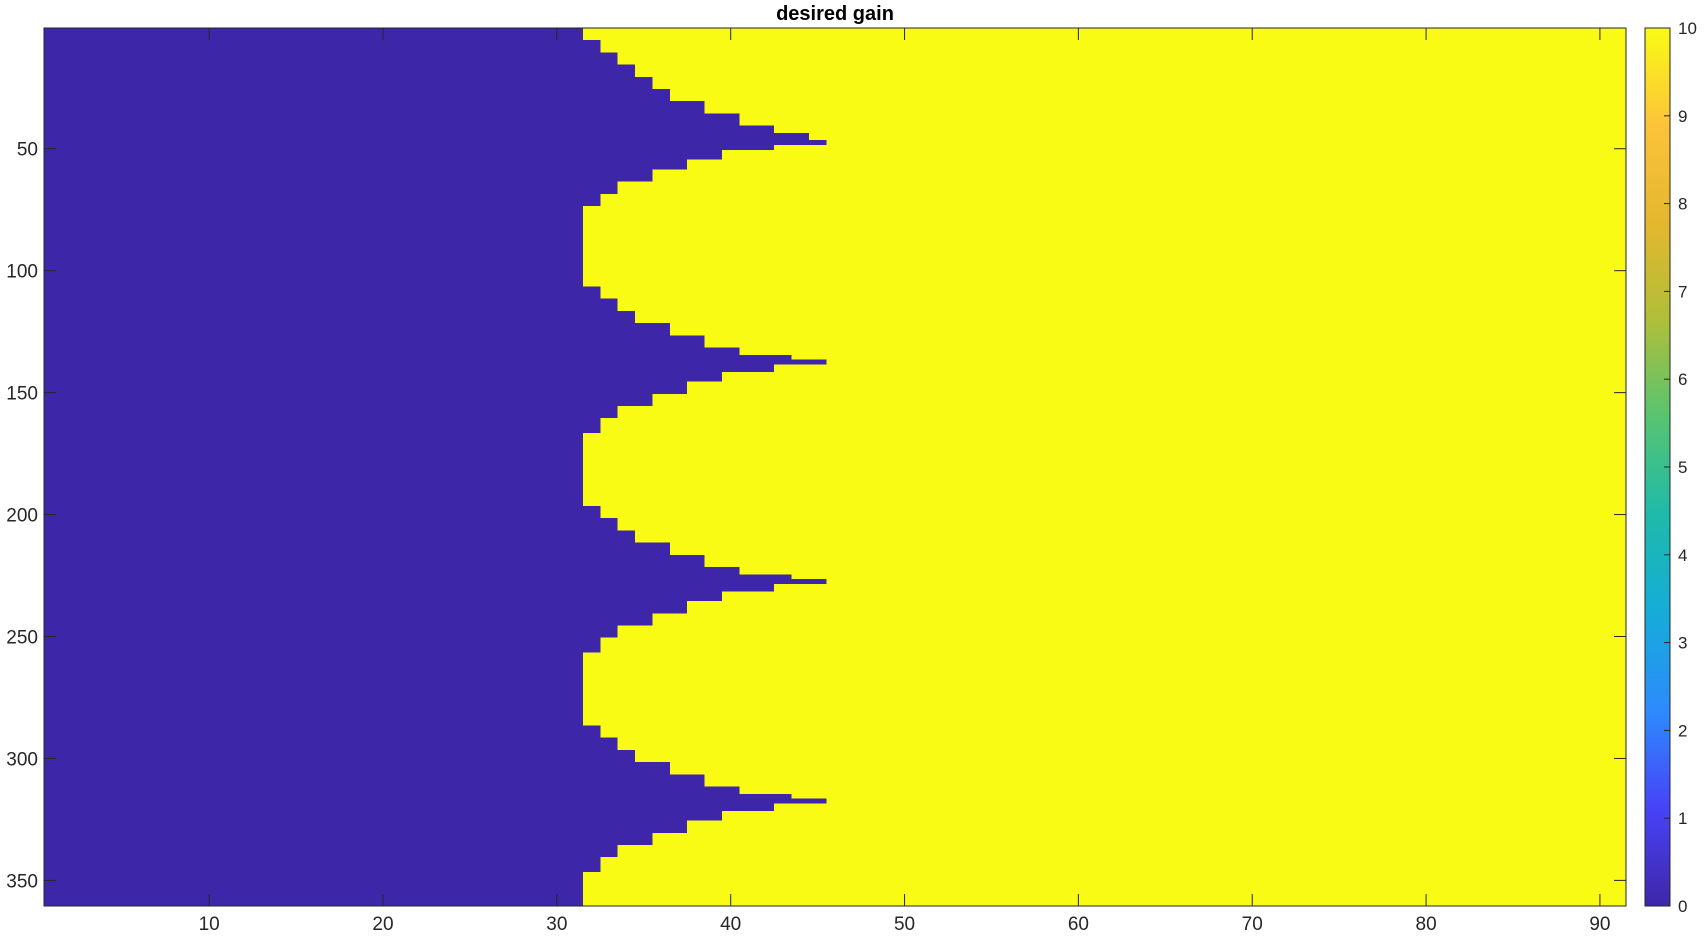  I want to click on colorbar-tick-label: 3, so click(1682, 643).